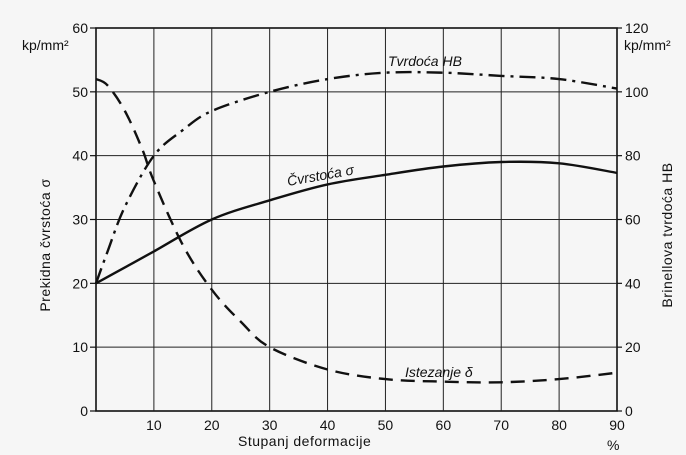  Describe the element at coordinates (647, 45) in the screenshot. I see `right-axis-unit: kp/mm²` at that location.